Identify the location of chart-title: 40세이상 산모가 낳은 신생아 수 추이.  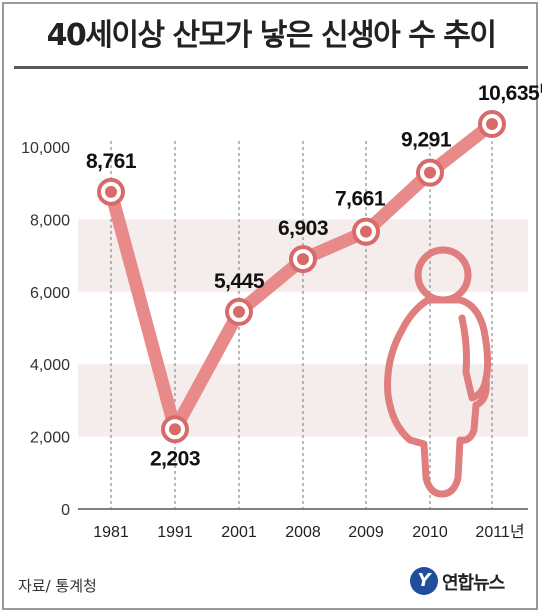
(271, 35).